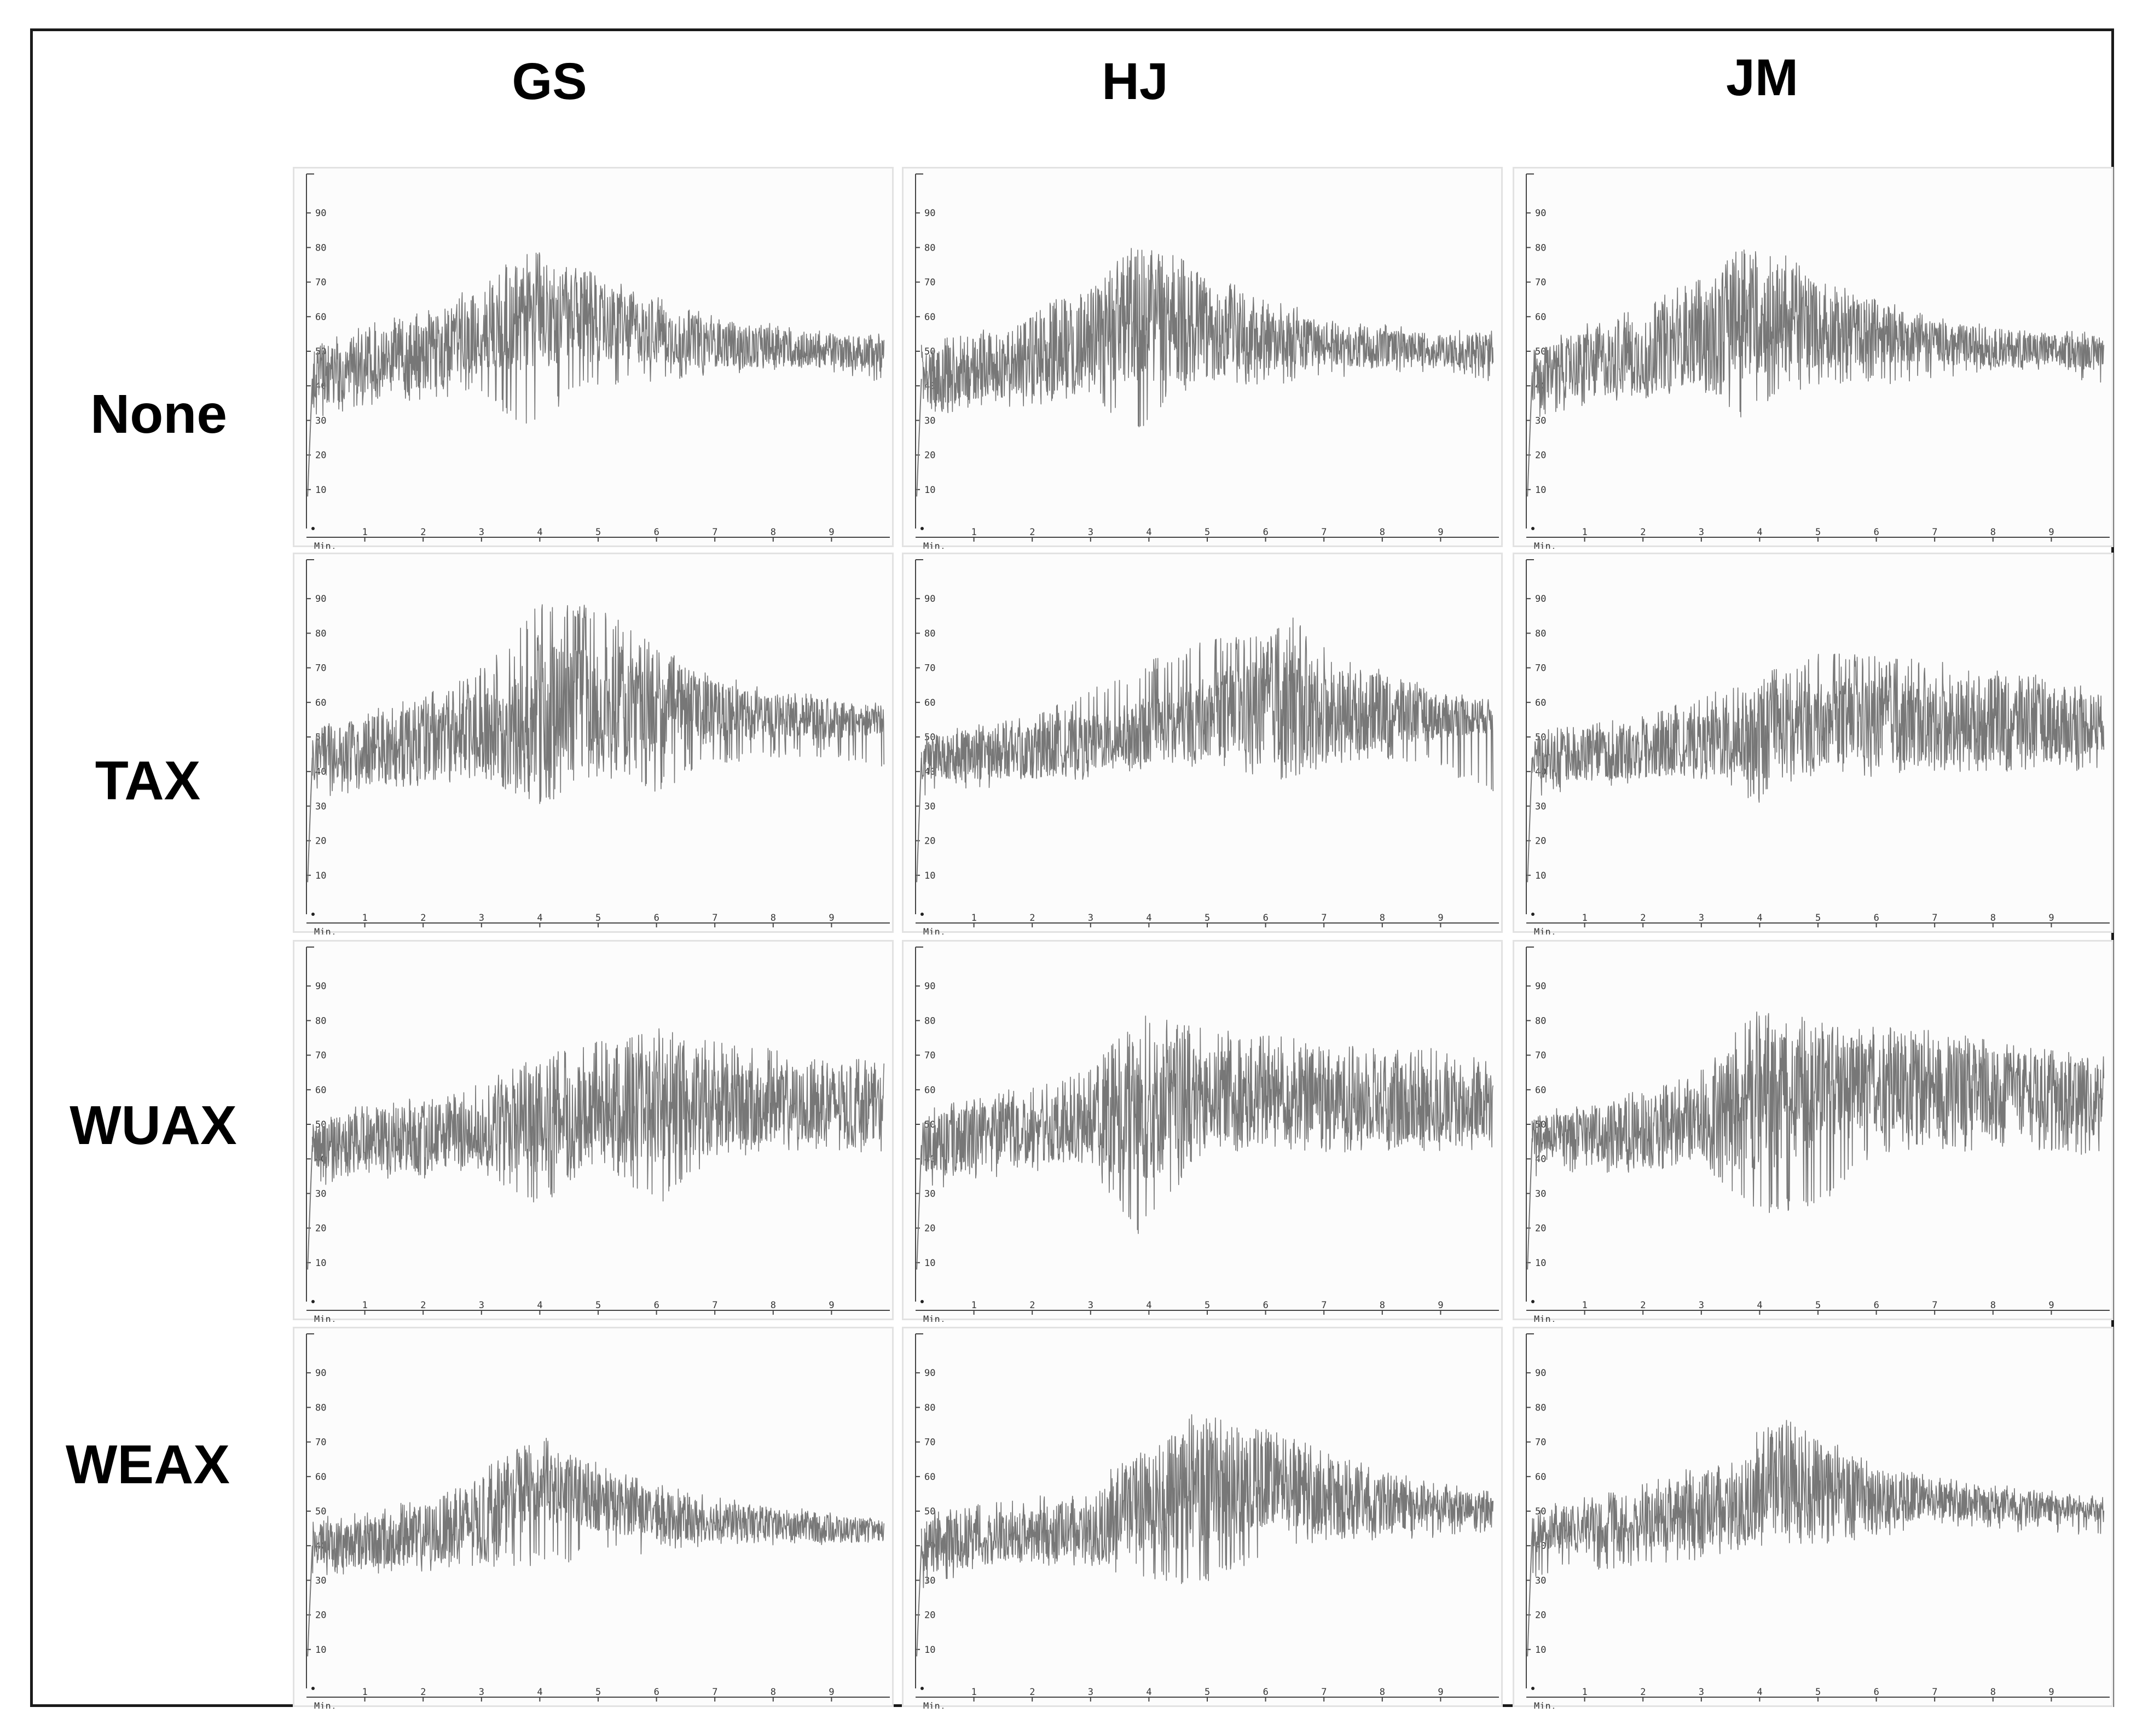 This screenshot has width=2154, height=1736. I want to click on signal-trace-none-jm, so click(1818, 333).